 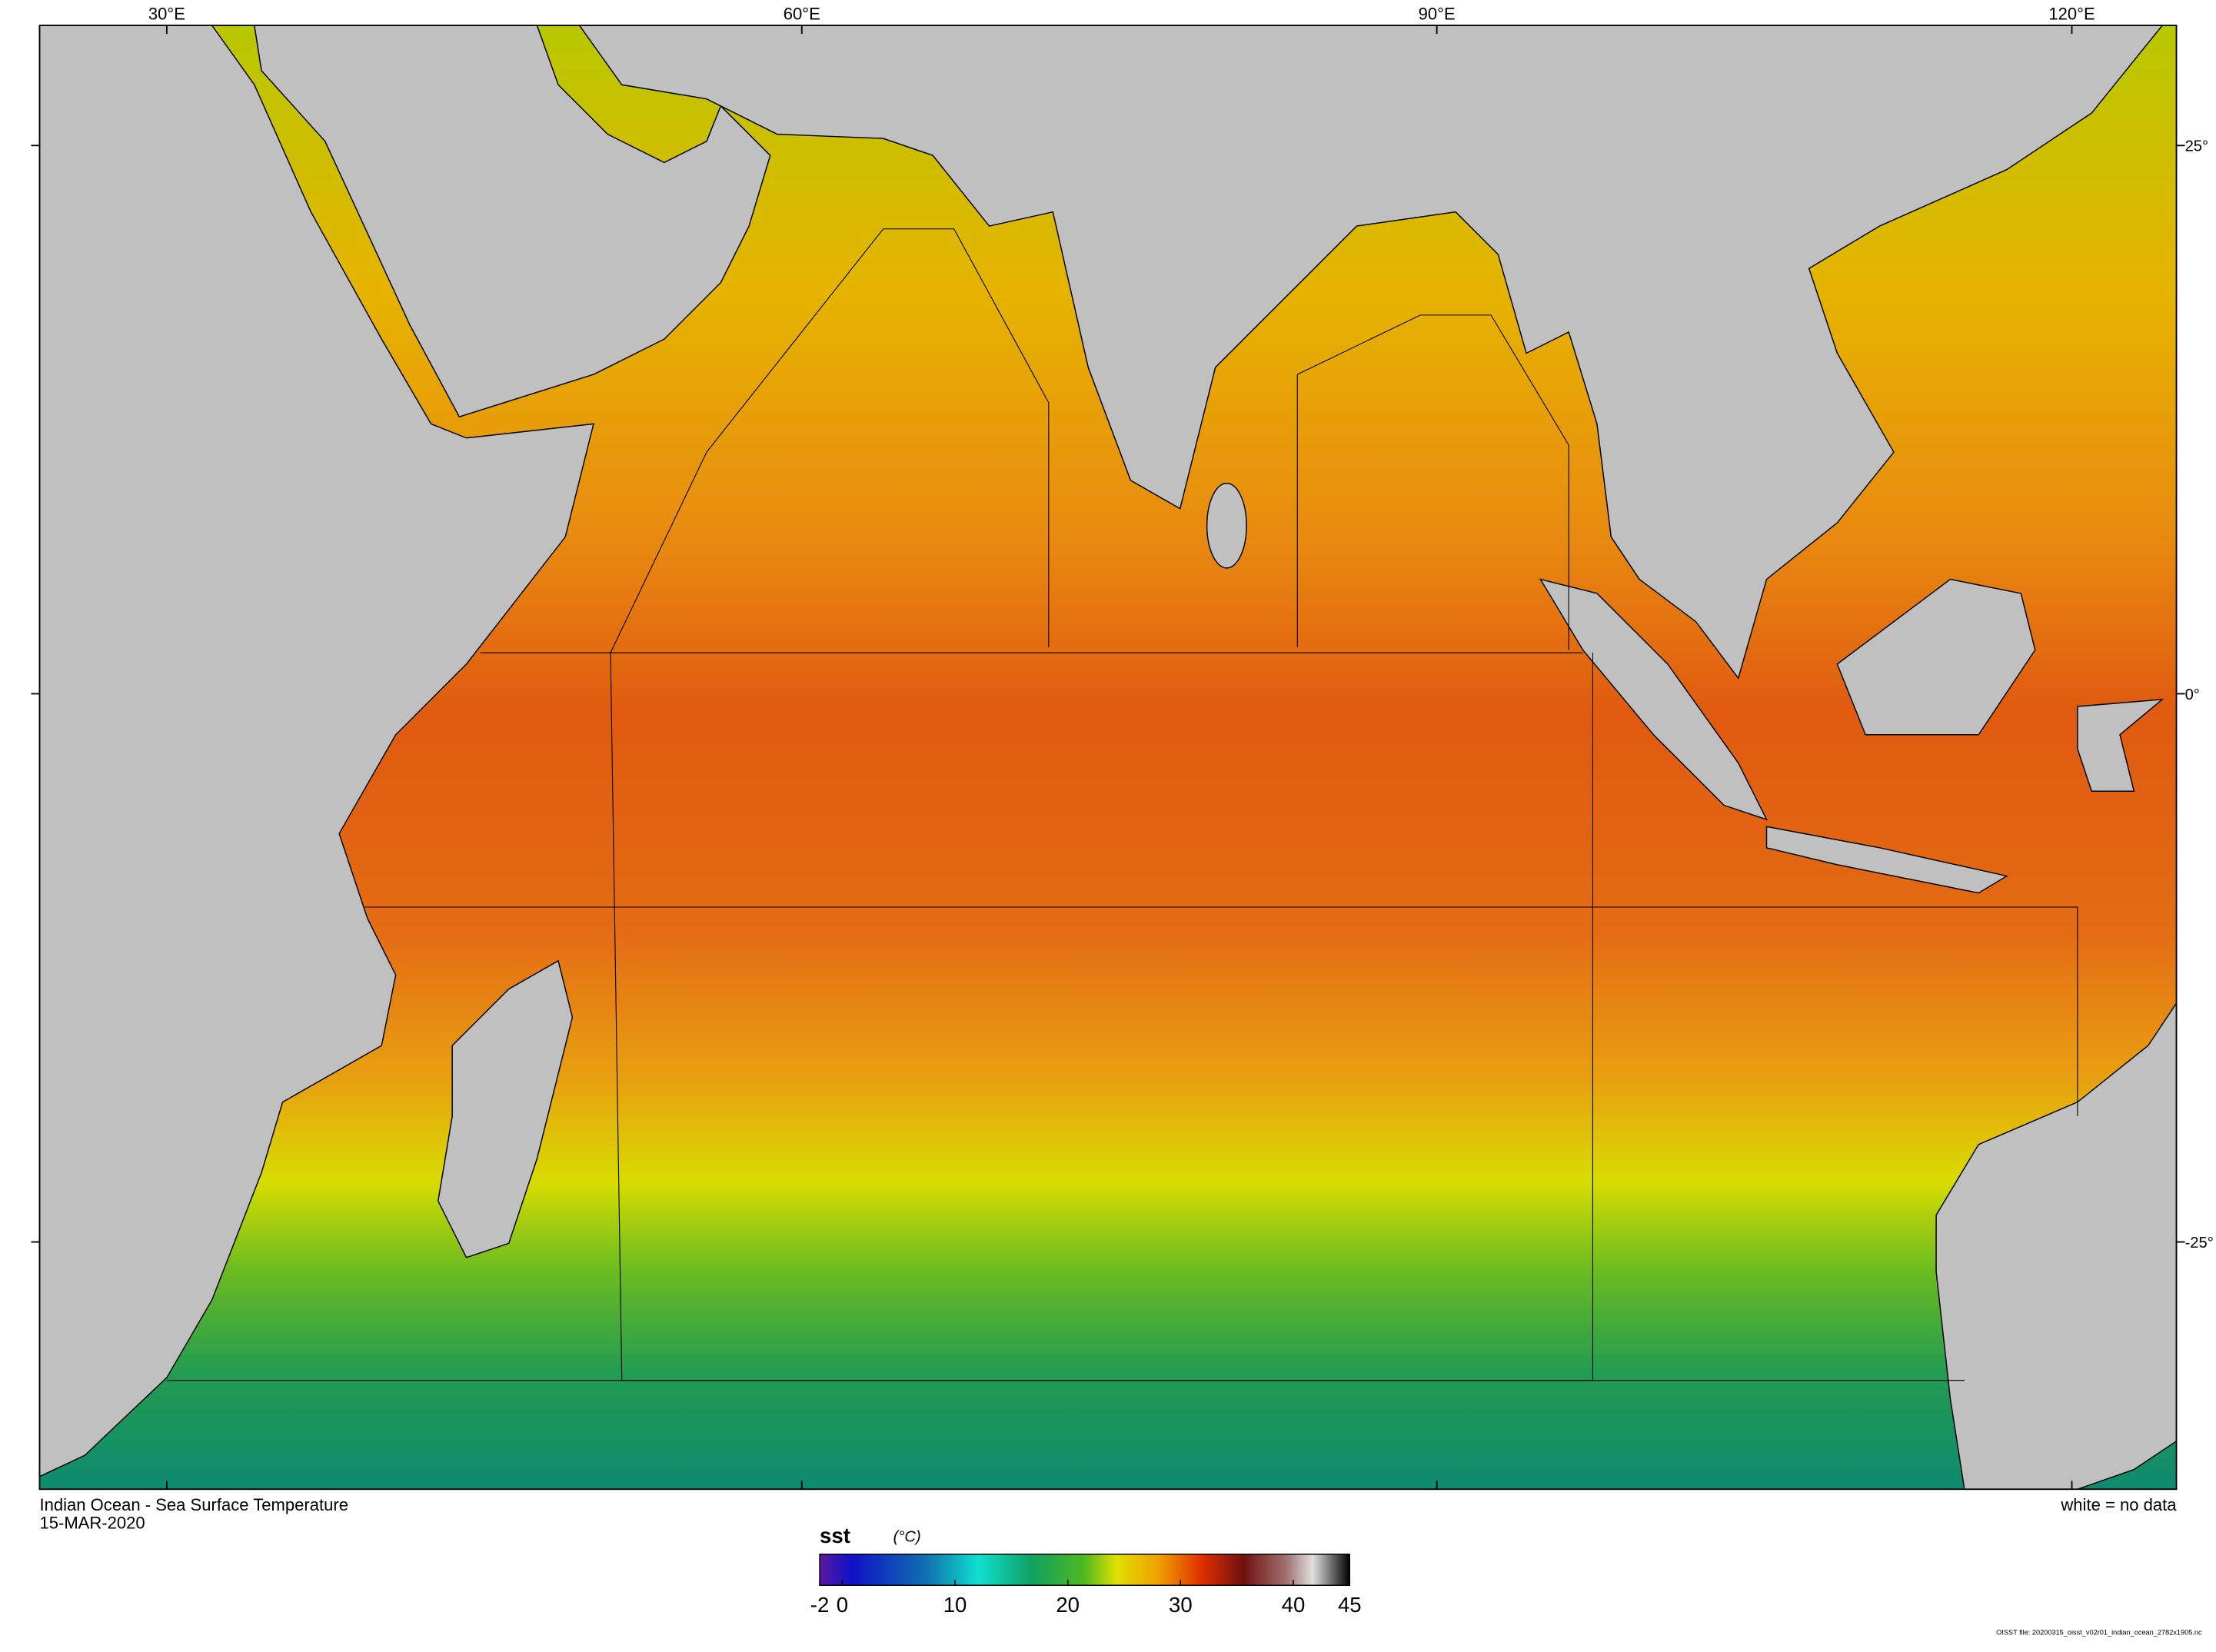 I want to click on australia, so click(x=2056, y=1245).